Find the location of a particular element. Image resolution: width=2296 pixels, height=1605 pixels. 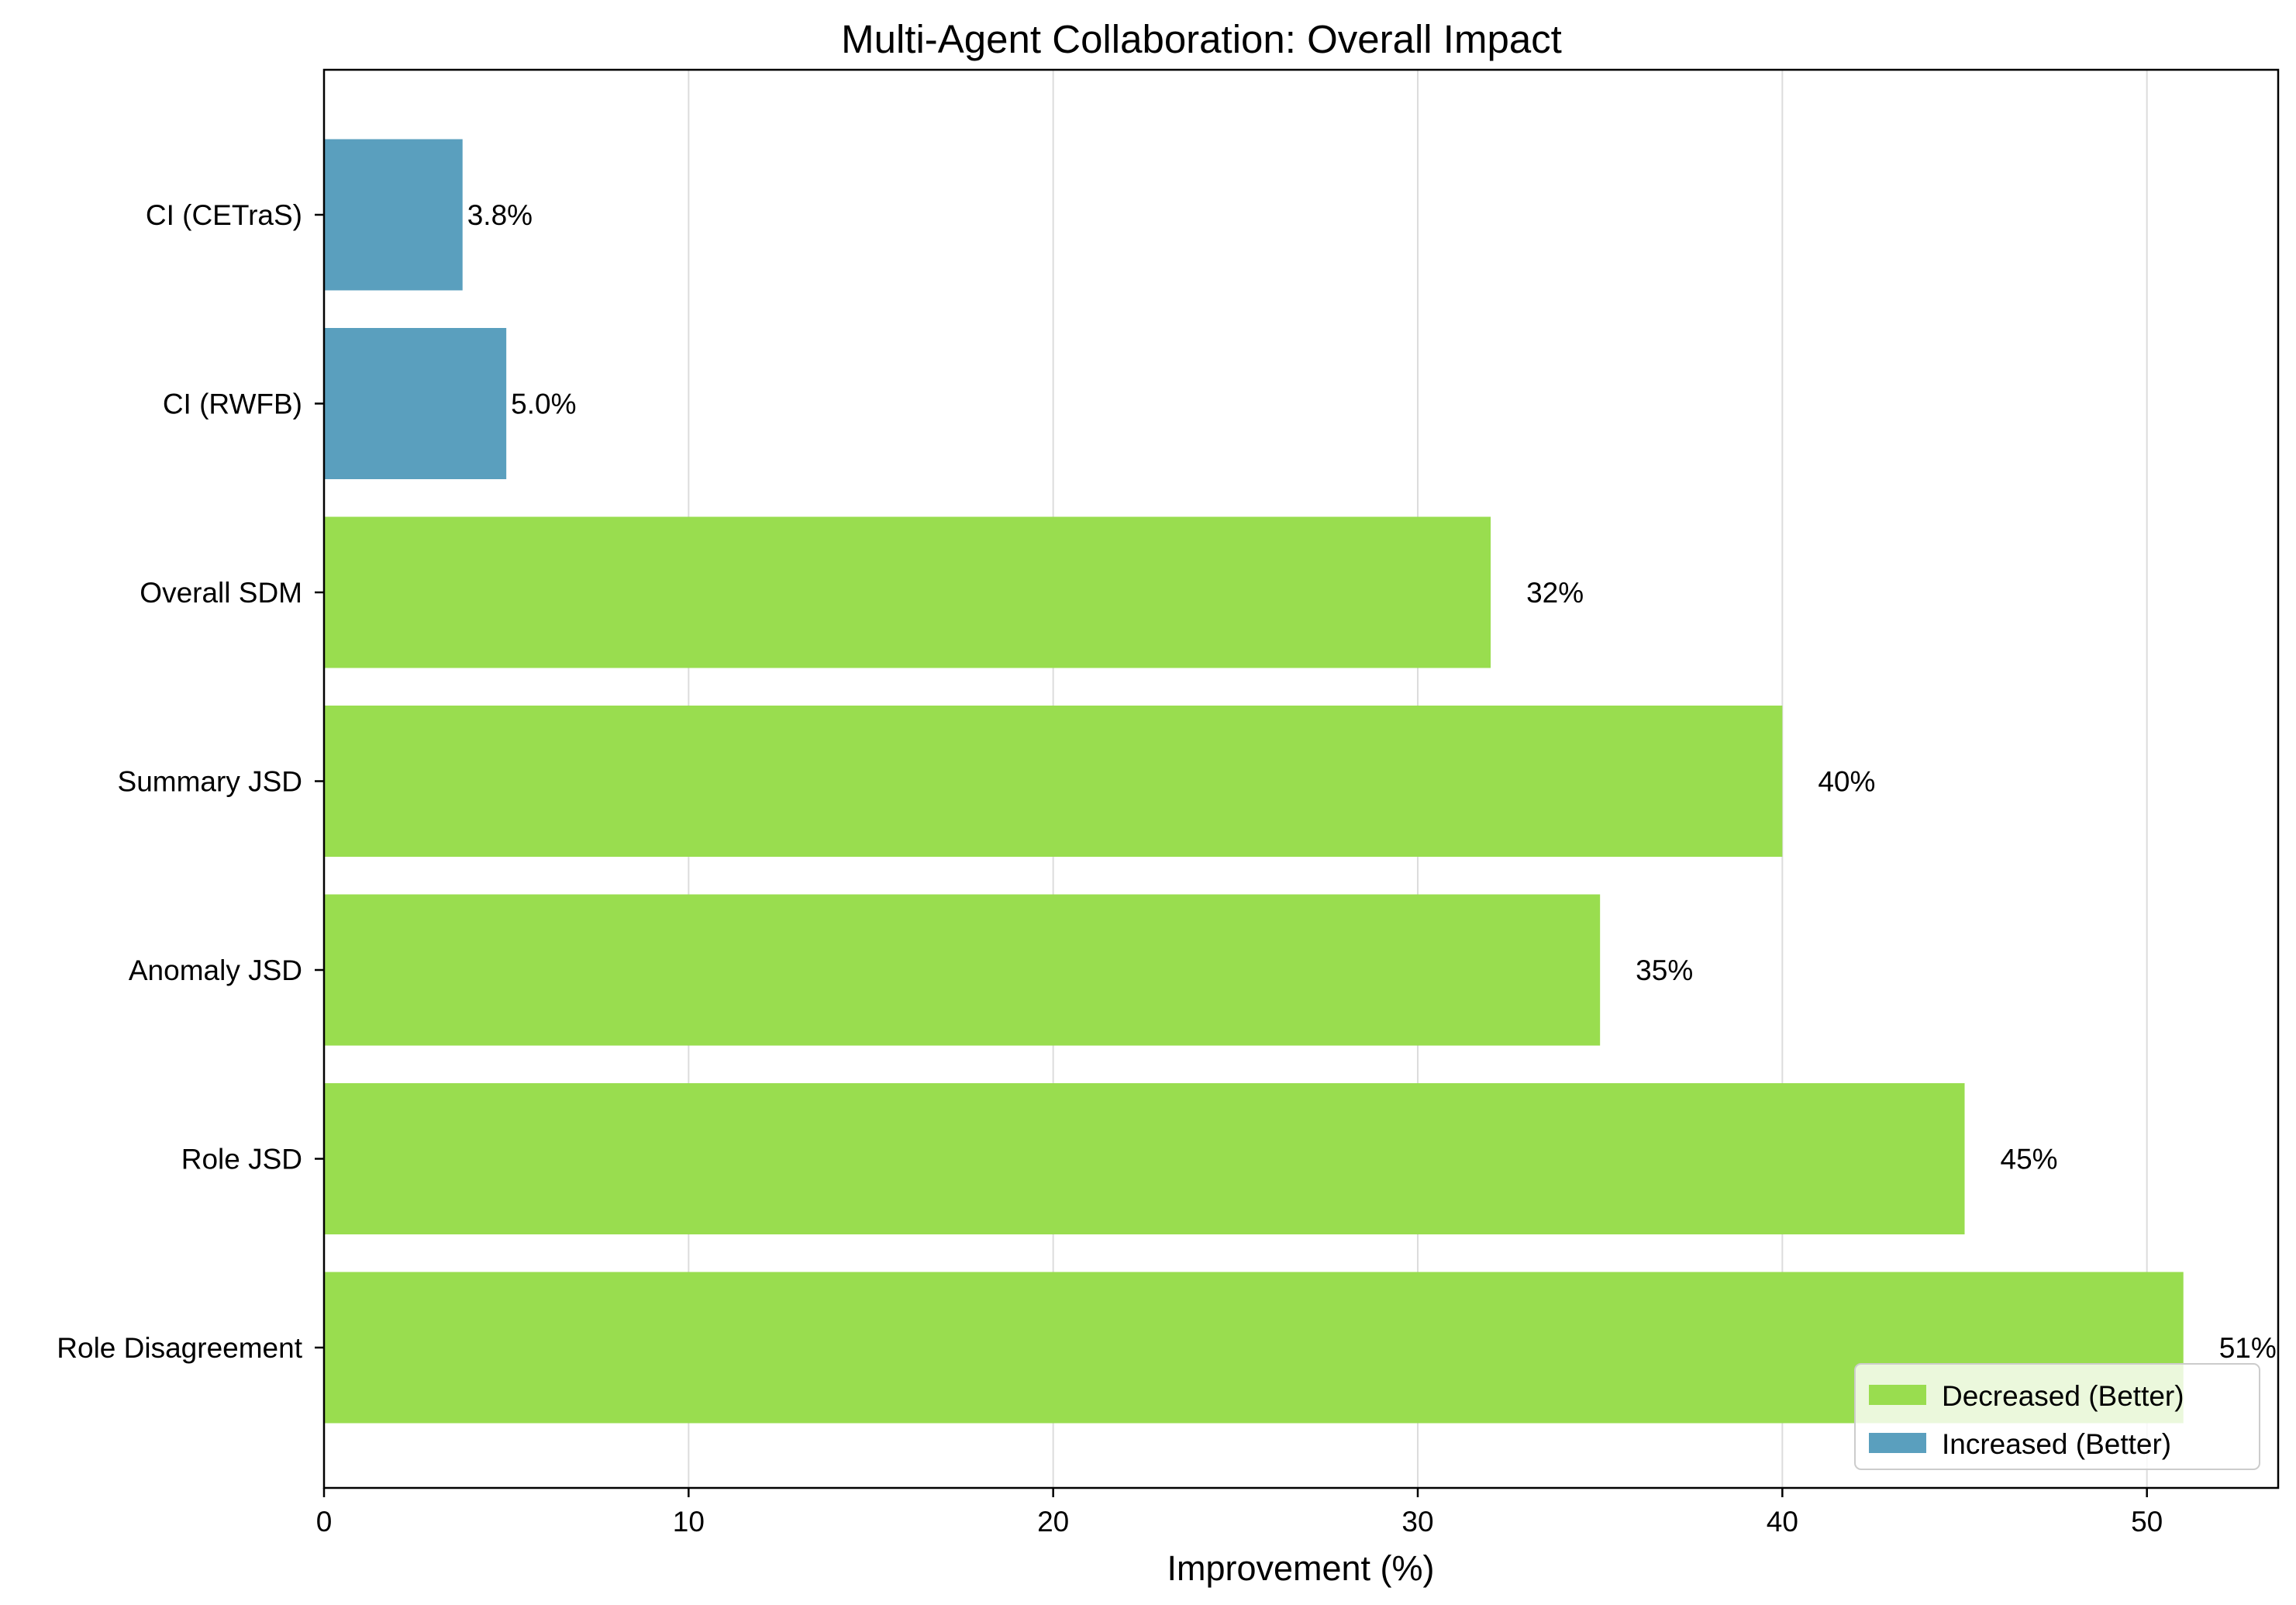

legend-box is located at coordinates (2057, 1416).